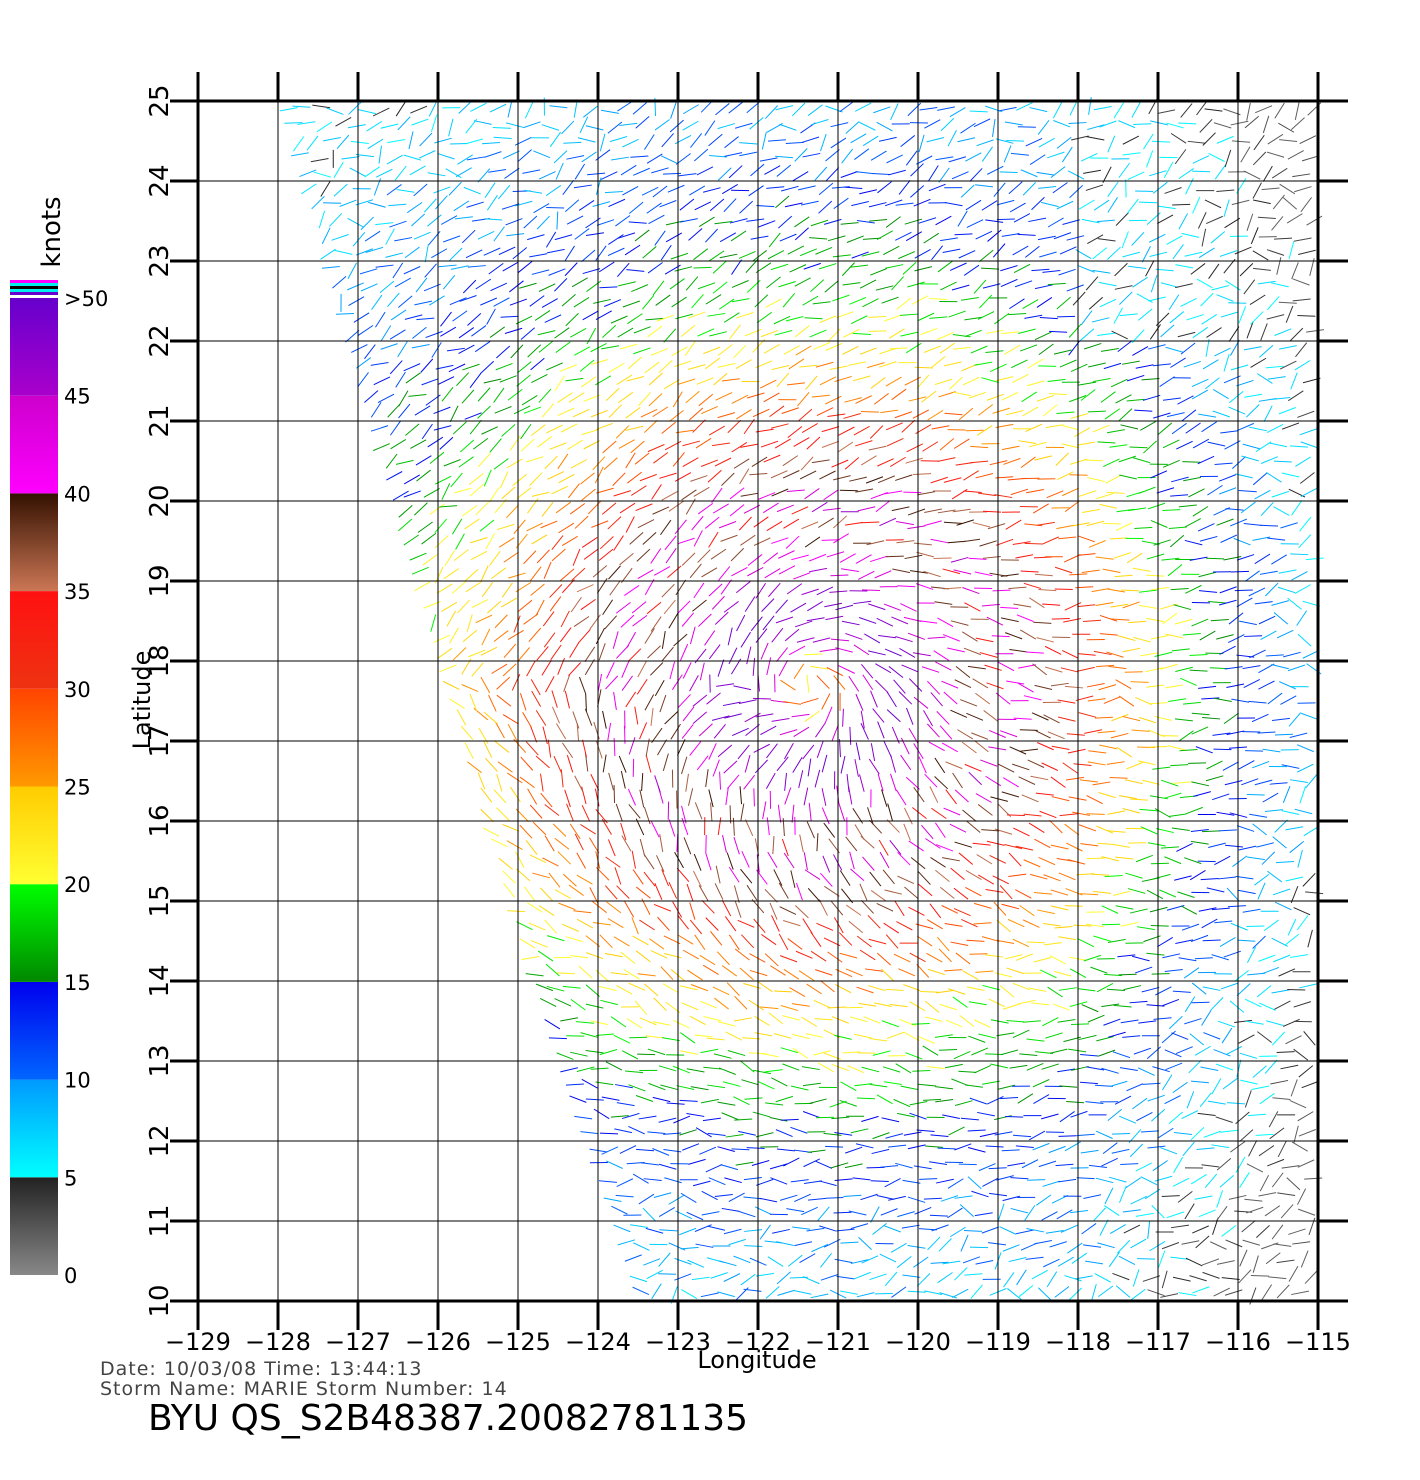 This screenshot has width=1420, height=1480. Describe the element at coordinates (160, 500) in the screenshot. I see `y-tick-label: 20` at that location.